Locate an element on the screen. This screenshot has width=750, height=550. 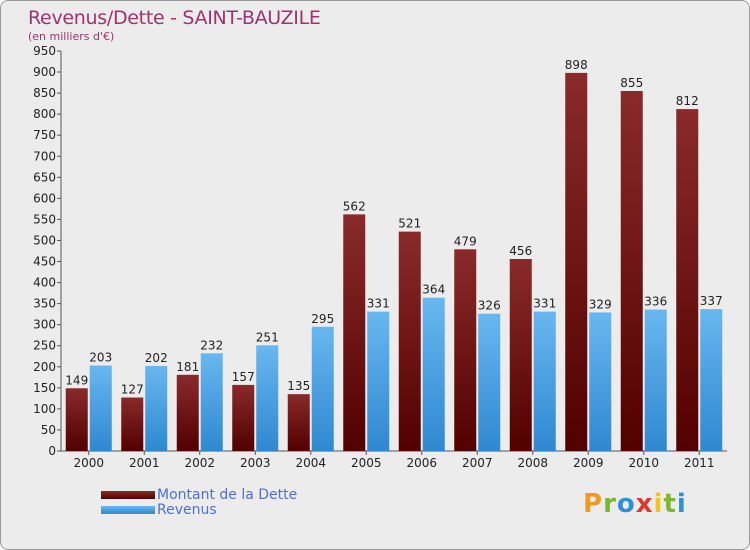
dette-value-label: 855 is located at coordinates (631, 83).